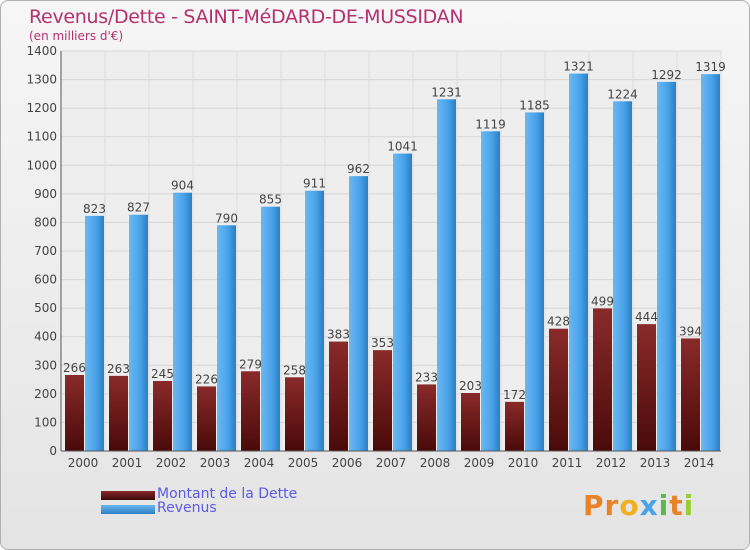 The height and width of the screenshot is (550, 750). I want to click on logo-letter: t, so click(676, 505).